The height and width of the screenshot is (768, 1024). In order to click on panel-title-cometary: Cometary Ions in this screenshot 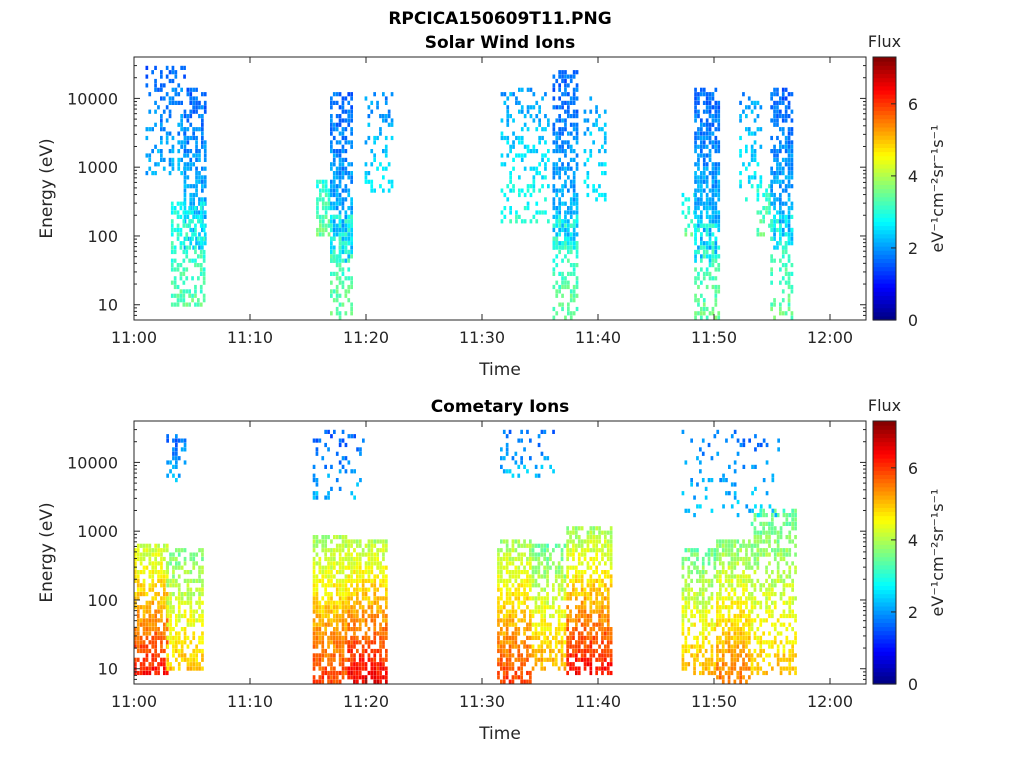, I will do `click(500, 407)`.